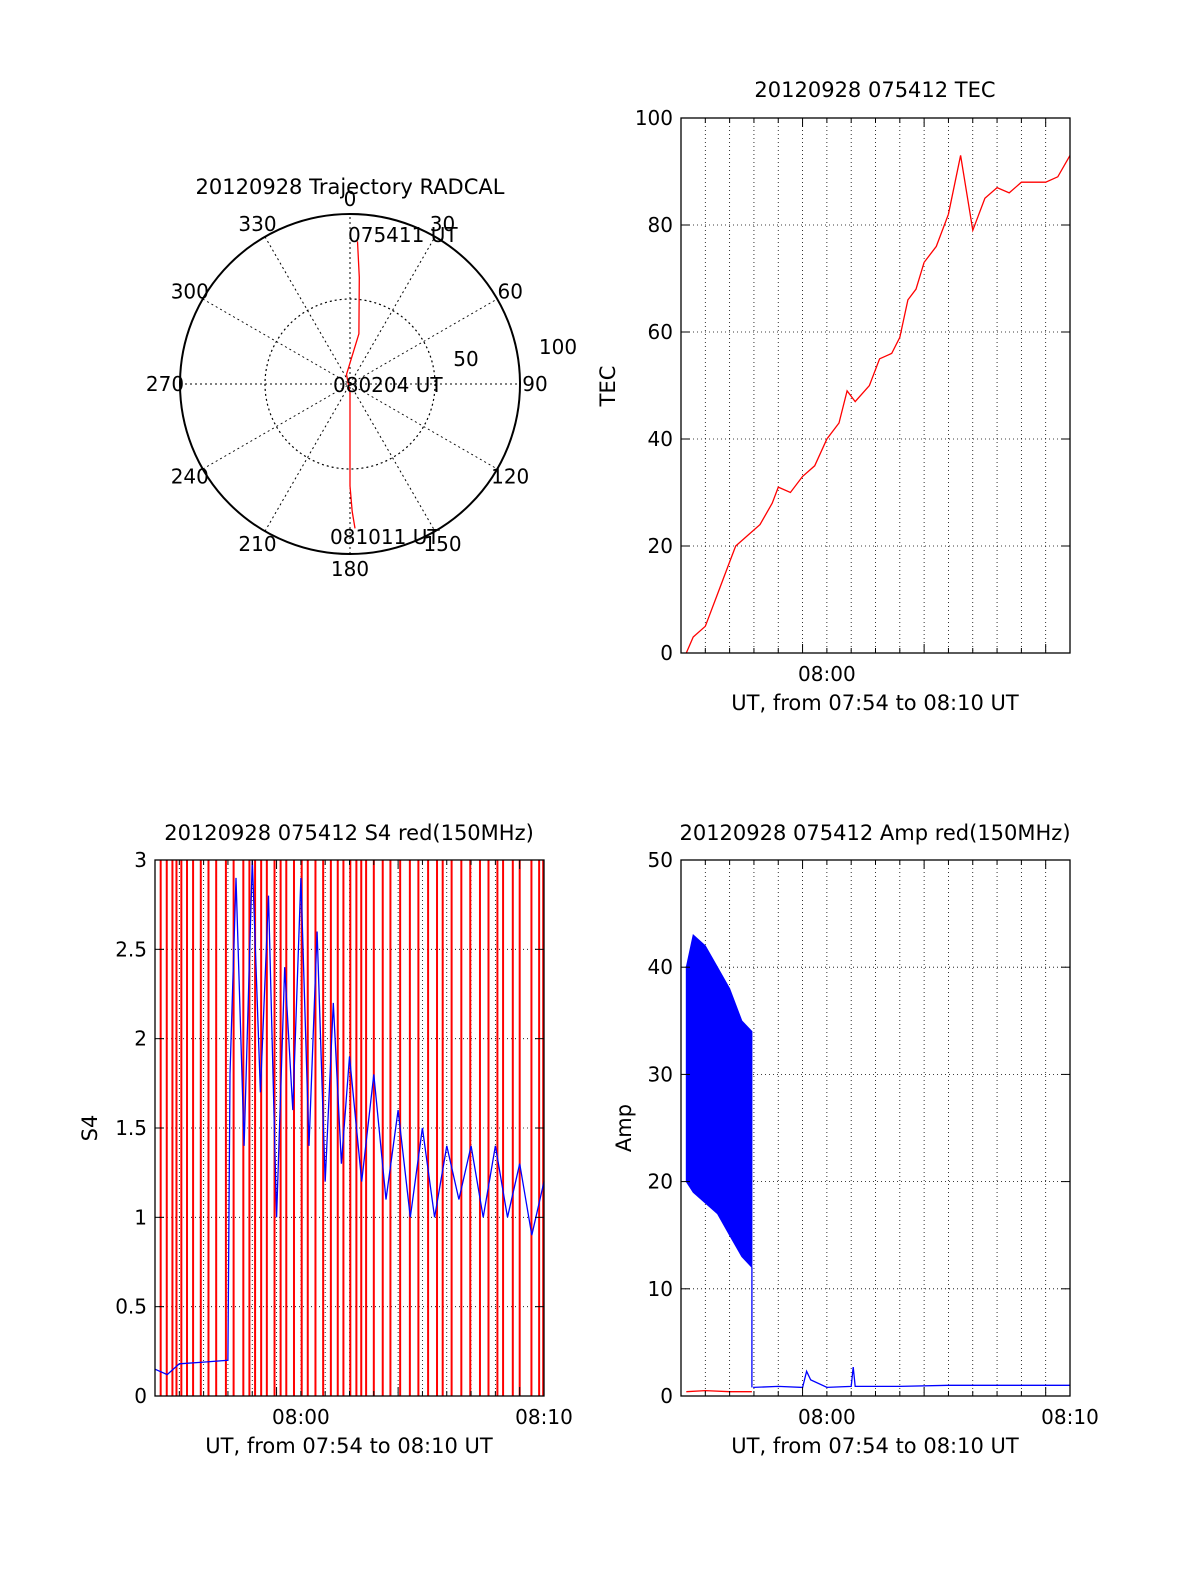 The width and height of the screenshot is (1200, 1575). I want to click on s4-x-tick-label: 08:00, so click(301, 1417).